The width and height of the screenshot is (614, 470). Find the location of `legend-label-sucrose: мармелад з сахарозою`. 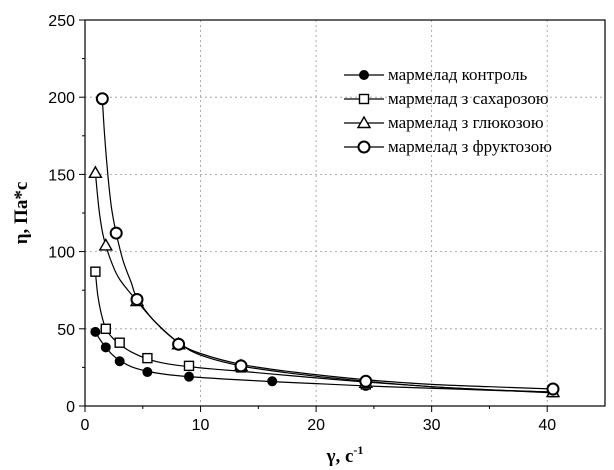

legend-label-sucrose: мармелад з сахарозою is located at coordinates (468, 98).